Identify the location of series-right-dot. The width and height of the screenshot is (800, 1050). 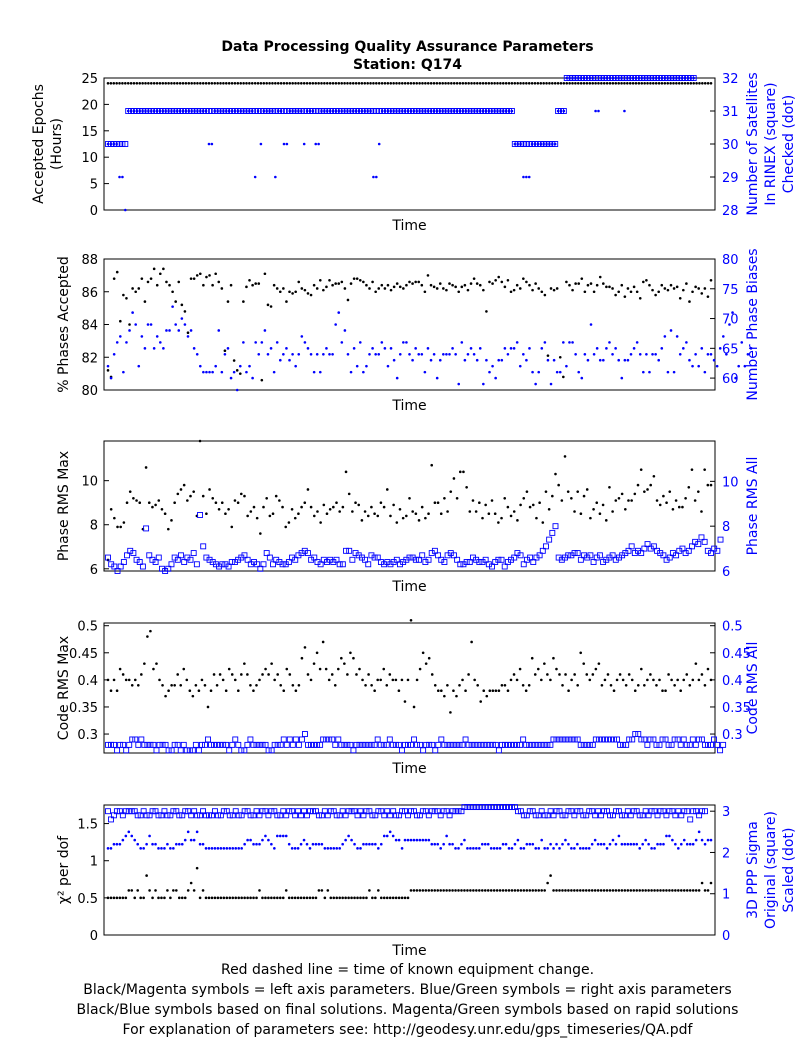
(400, 144).